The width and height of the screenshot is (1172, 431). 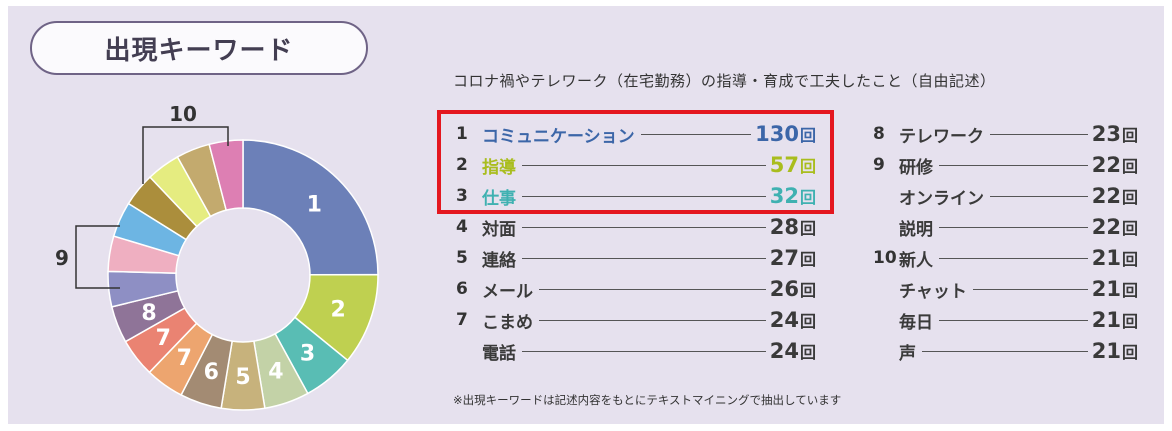 I want to click on group-9-bracket, so click(x=97, y=257).